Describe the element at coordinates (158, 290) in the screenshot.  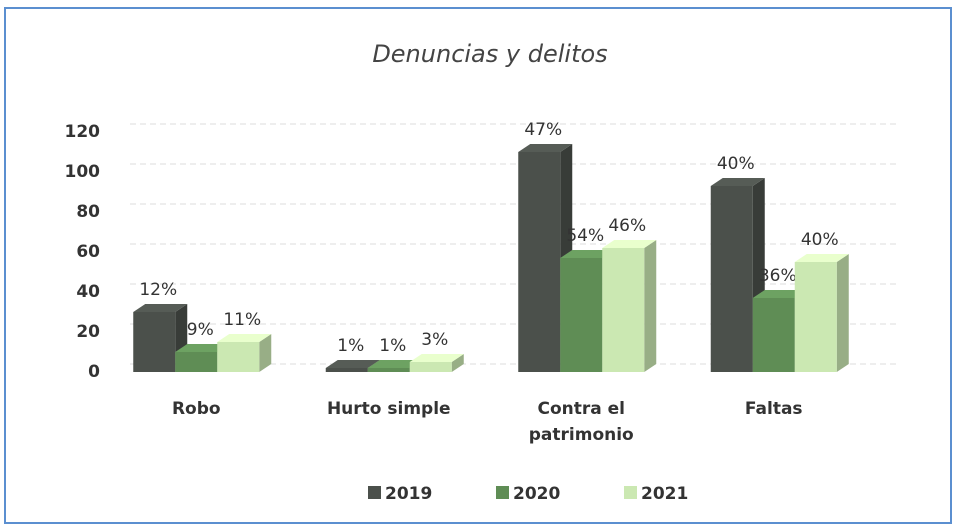
I see `data-label: 12%` at that location.